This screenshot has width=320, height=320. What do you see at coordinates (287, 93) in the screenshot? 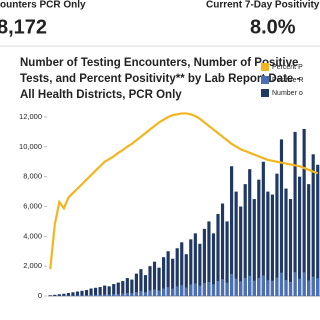
I see `legend-label: Number o` at bounding box center [287, 93].